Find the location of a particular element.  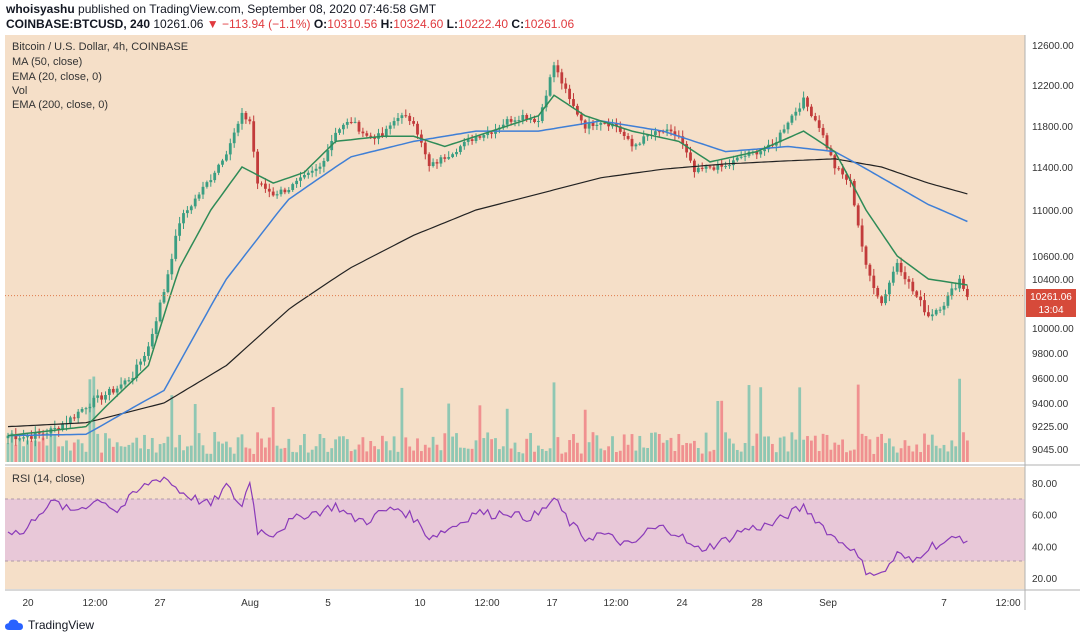

footer-brand: TradingView is located at coordinates (61, 625).